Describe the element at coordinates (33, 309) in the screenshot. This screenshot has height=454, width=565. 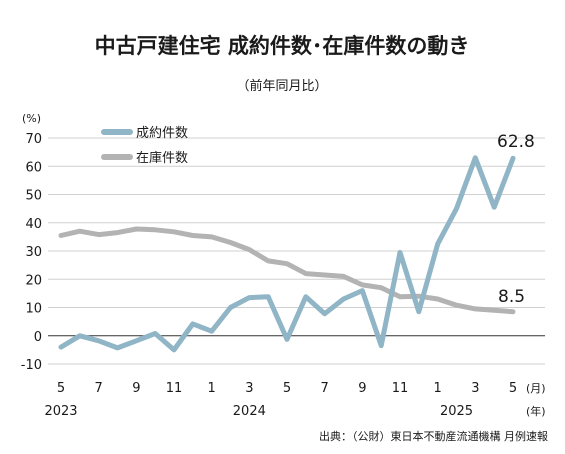
I see `y-tick-label: 10` at that location.